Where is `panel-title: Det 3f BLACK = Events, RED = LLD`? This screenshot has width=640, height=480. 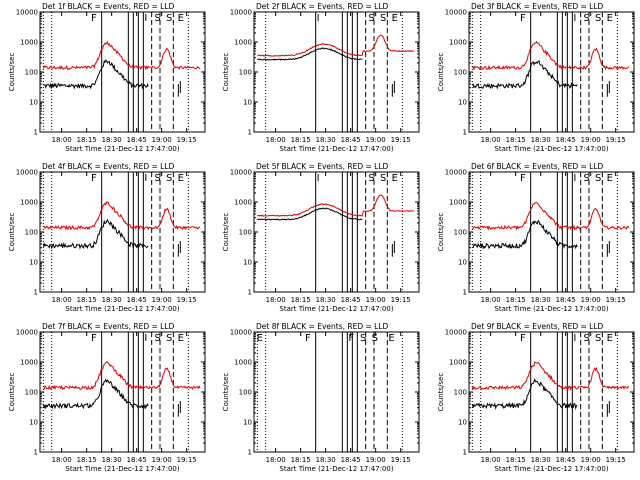 panel-title: Det 3f BLACK = Events, RED = LLD is located at coordinates (537, 6).